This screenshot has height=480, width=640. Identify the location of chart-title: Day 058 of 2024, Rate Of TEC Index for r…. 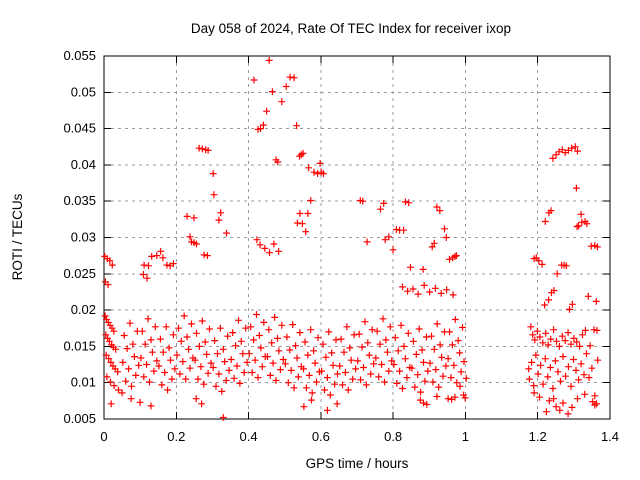
(351, 28).